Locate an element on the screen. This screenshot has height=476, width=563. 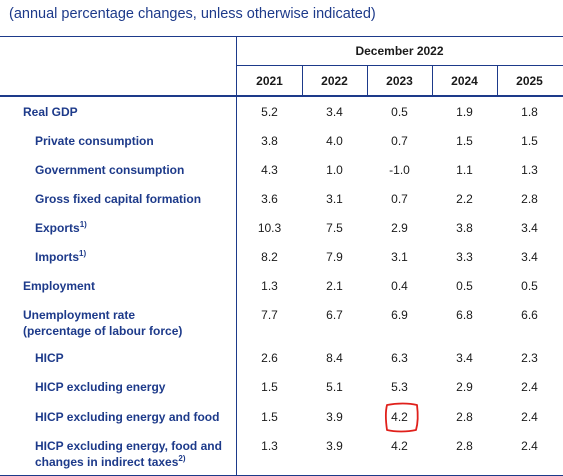
table-cell: 1.1 is located at coordinates (464, 170).